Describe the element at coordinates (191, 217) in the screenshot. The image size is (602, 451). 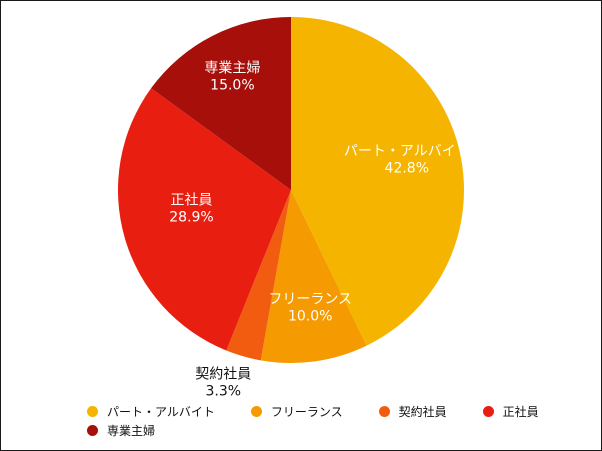
I see `slice-label-value: 28.9%` at that location.